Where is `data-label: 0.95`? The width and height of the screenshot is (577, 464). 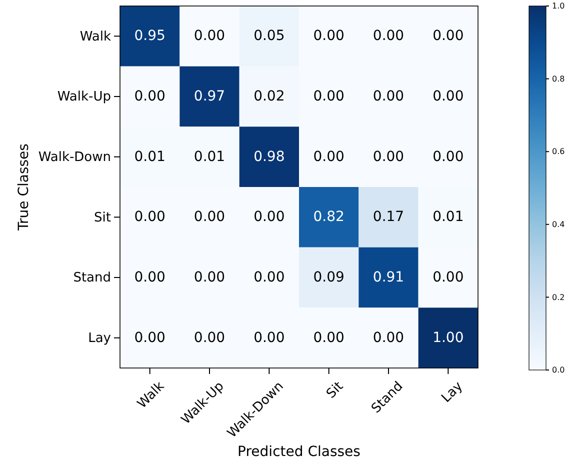
data-label: 0.95 is located at coordinates (150, 36).